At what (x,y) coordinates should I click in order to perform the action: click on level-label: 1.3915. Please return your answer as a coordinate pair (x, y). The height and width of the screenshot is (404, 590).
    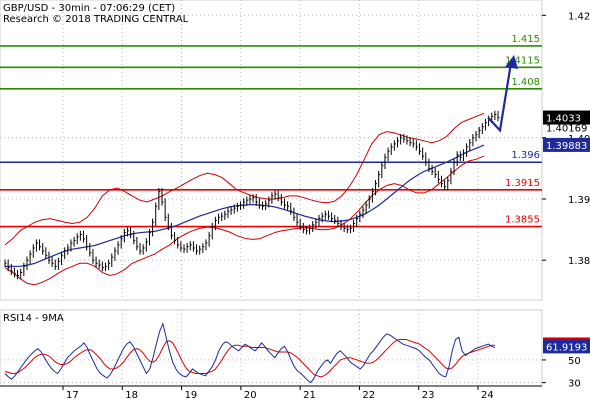
    Looking at the image, I should click on (522, 183).